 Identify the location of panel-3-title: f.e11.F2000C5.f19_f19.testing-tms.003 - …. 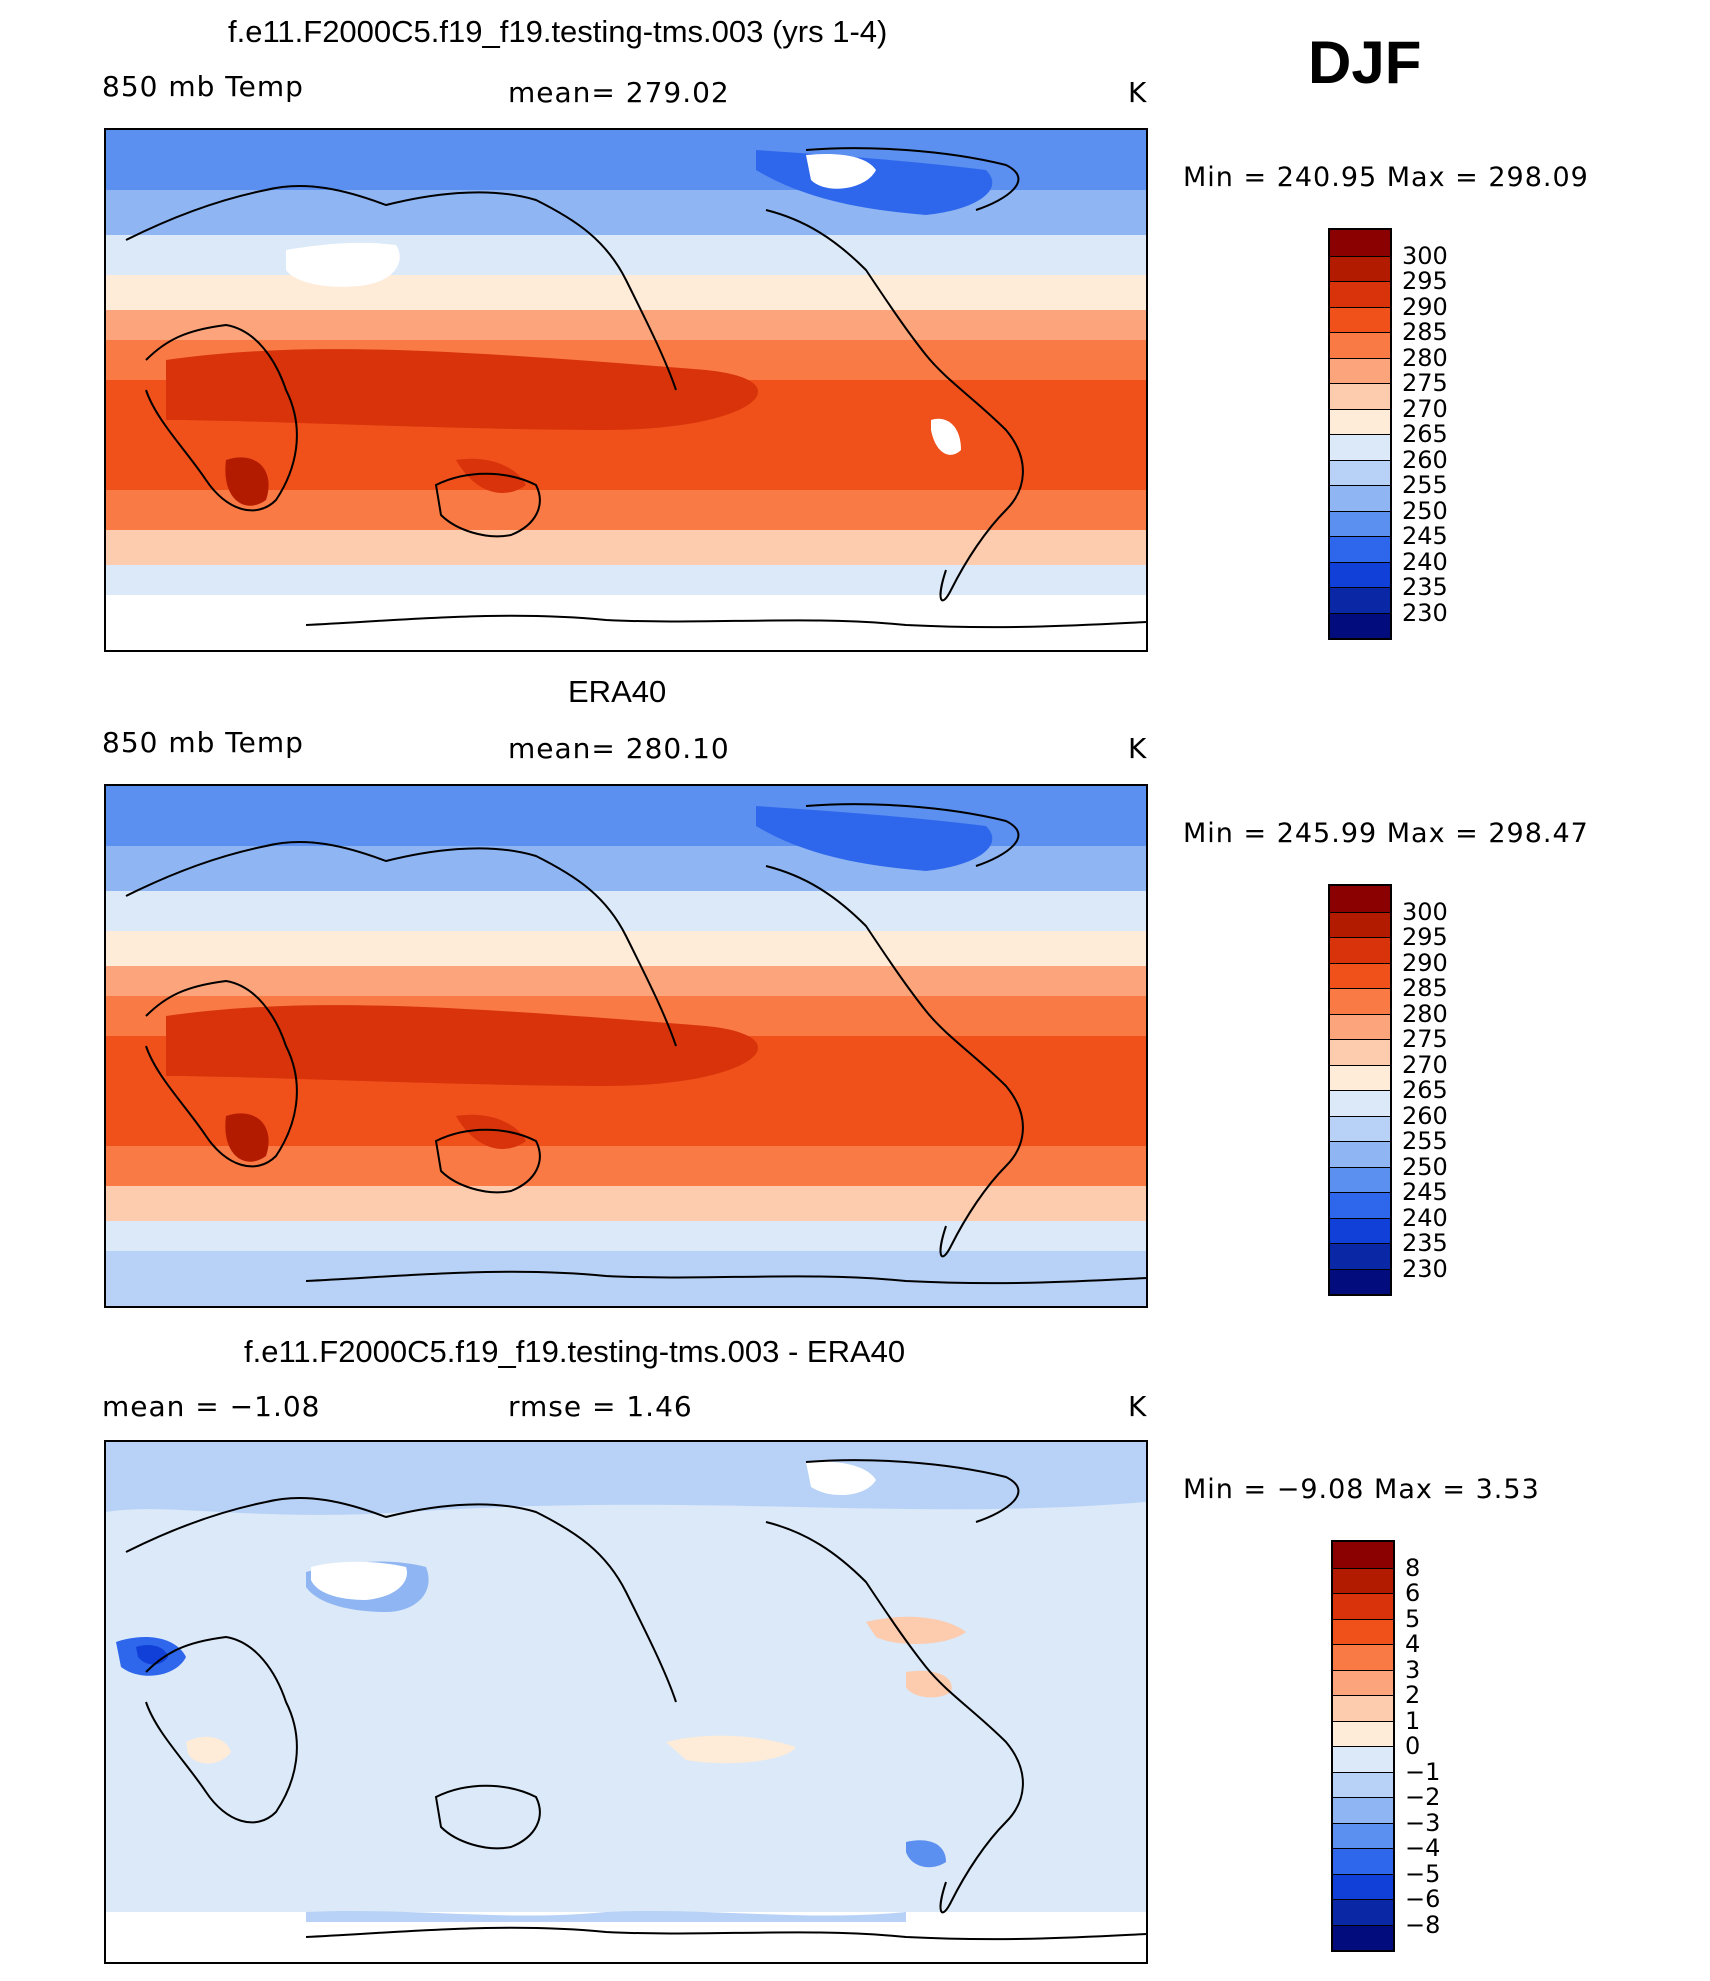
(575, 1351).